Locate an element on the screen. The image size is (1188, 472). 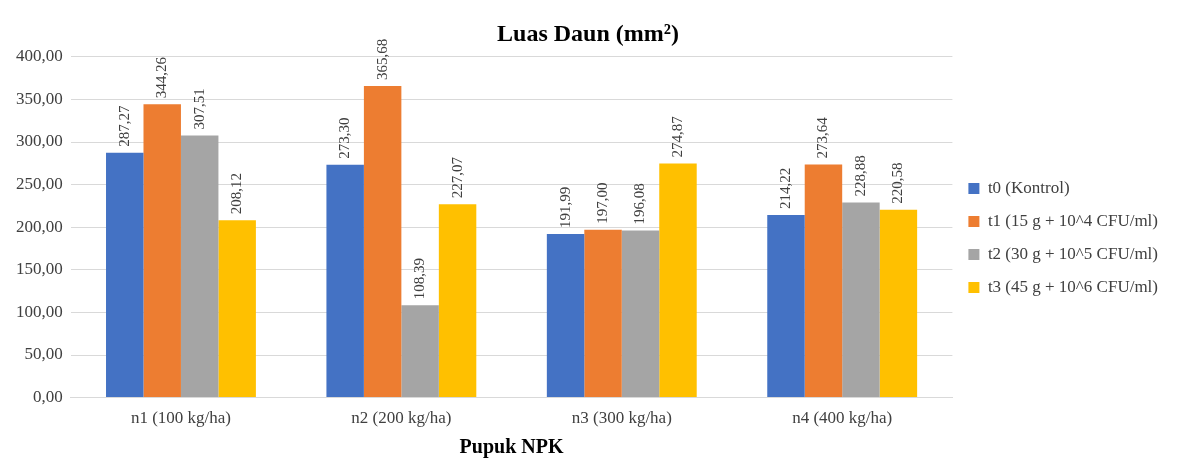
chart-title: Luas Daun (mm²) is located at coordinates (588, 32).